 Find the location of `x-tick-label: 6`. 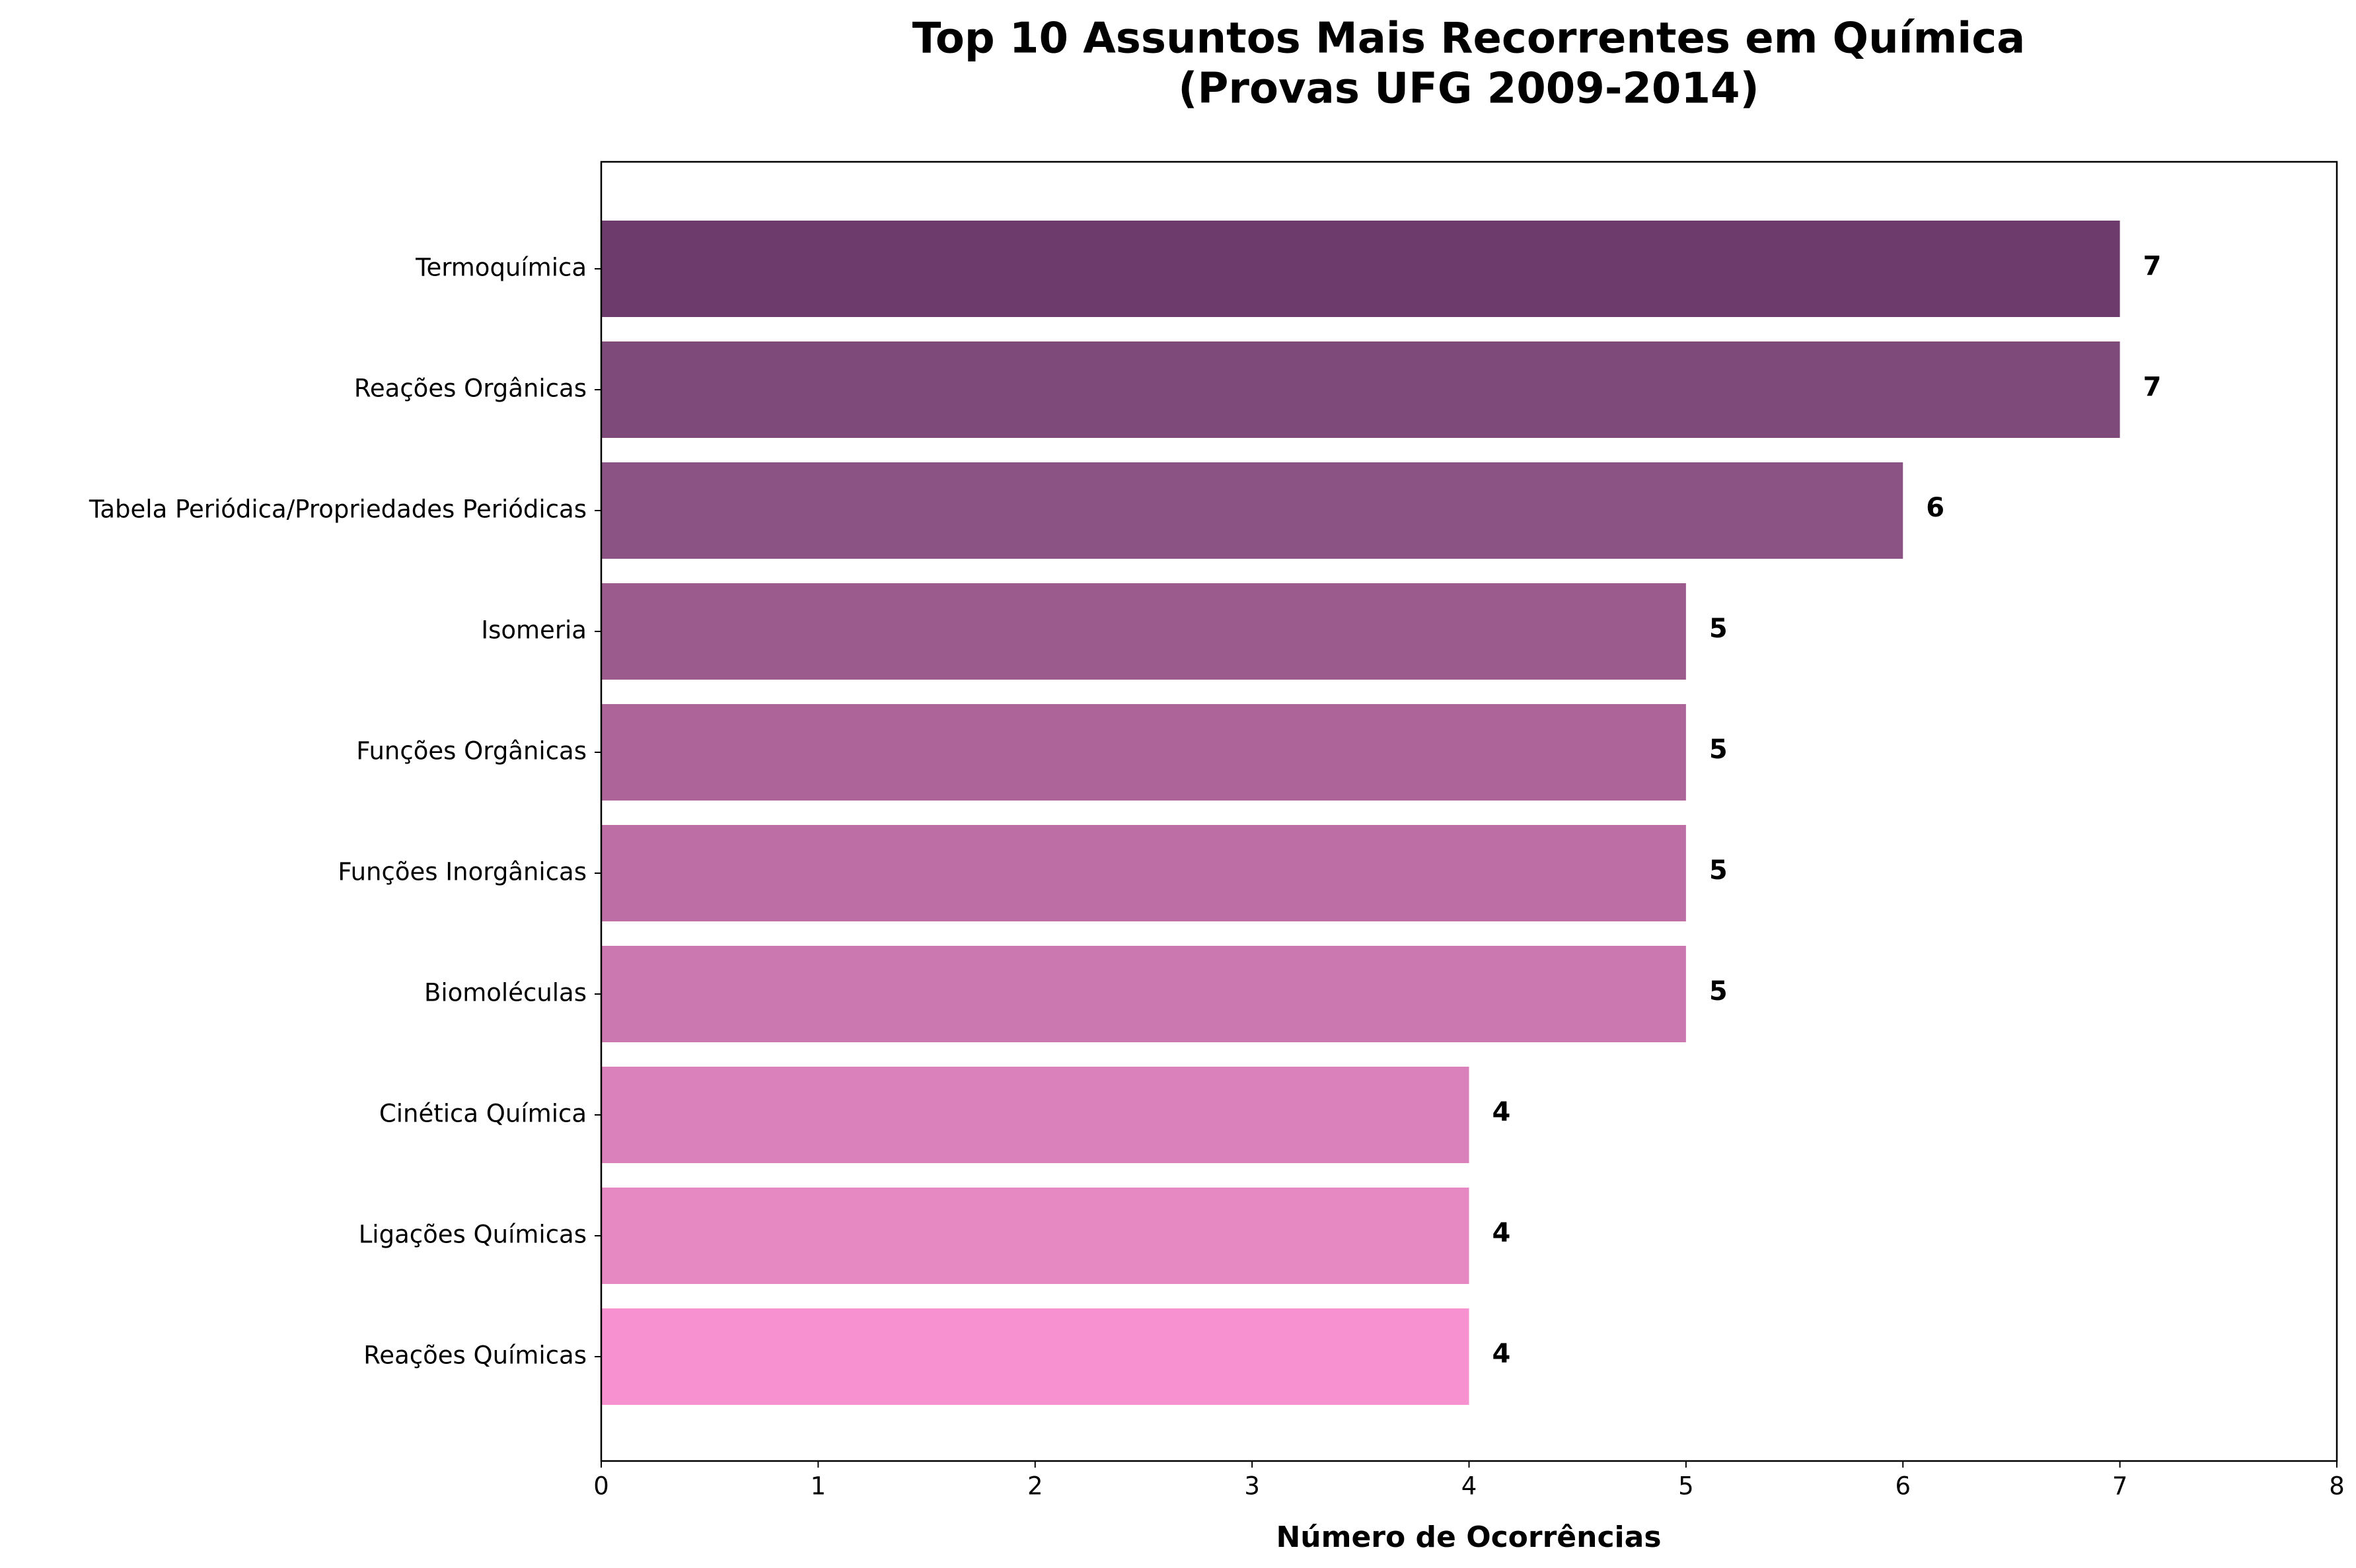

x-tick-label: 6 is located at coordinates (1903, 1486).